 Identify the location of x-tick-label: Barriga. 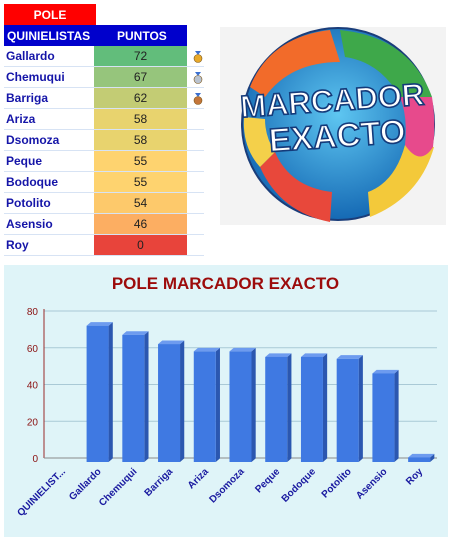
(159, 482).